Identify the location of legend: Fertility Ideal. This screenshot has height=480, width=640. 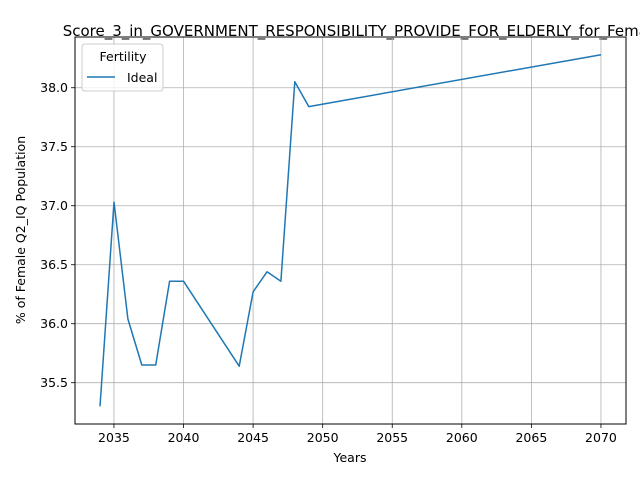
(122, 67).